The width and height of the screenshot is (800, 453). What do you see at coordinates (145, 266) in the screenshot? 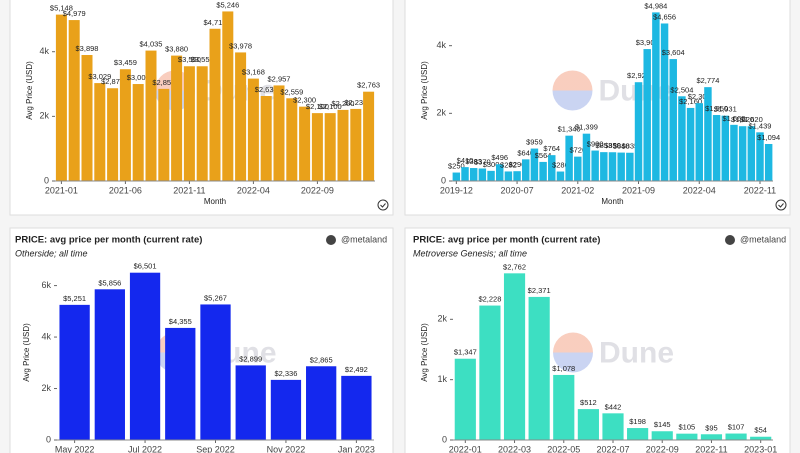
I see `value-label: $6,501` at bounding box center [145, 266].